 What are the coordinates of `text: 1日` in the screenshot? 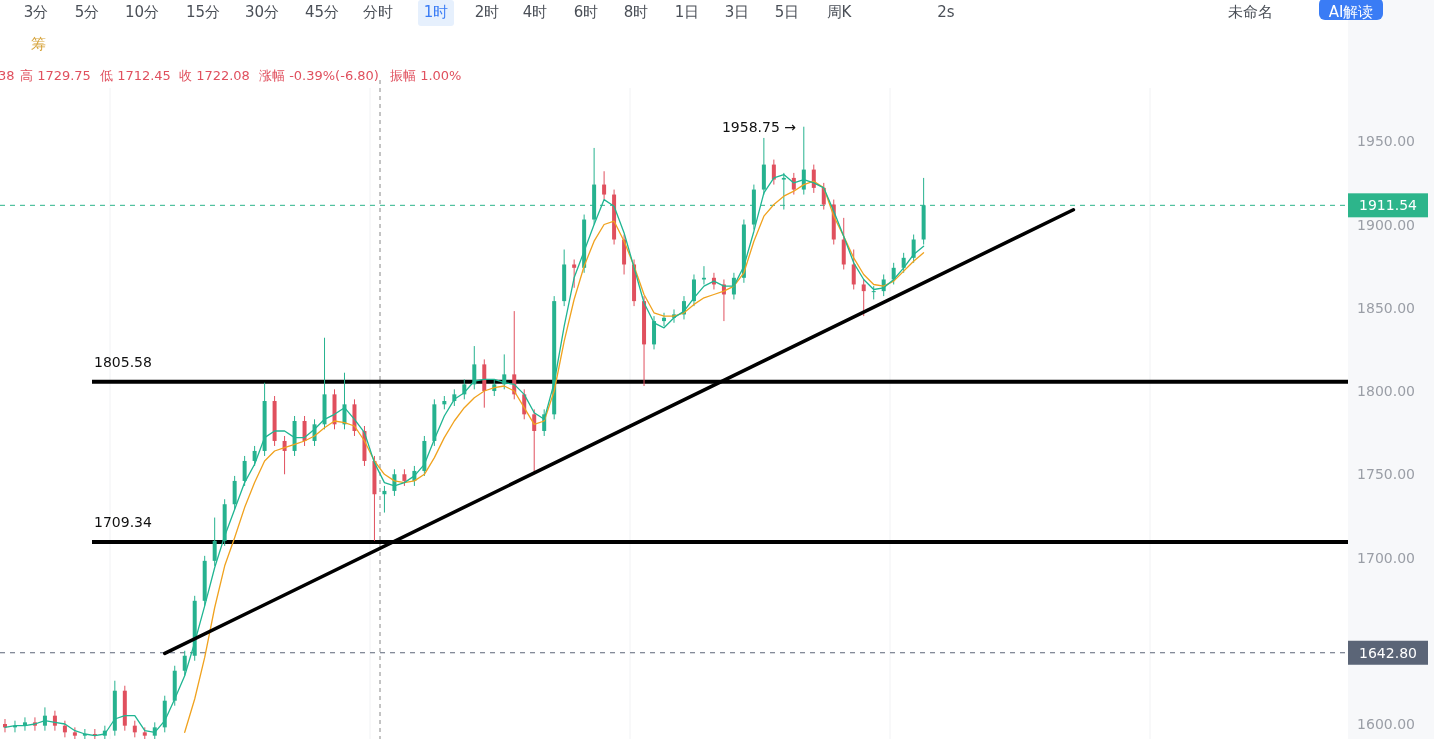 It's located at (687, 12).